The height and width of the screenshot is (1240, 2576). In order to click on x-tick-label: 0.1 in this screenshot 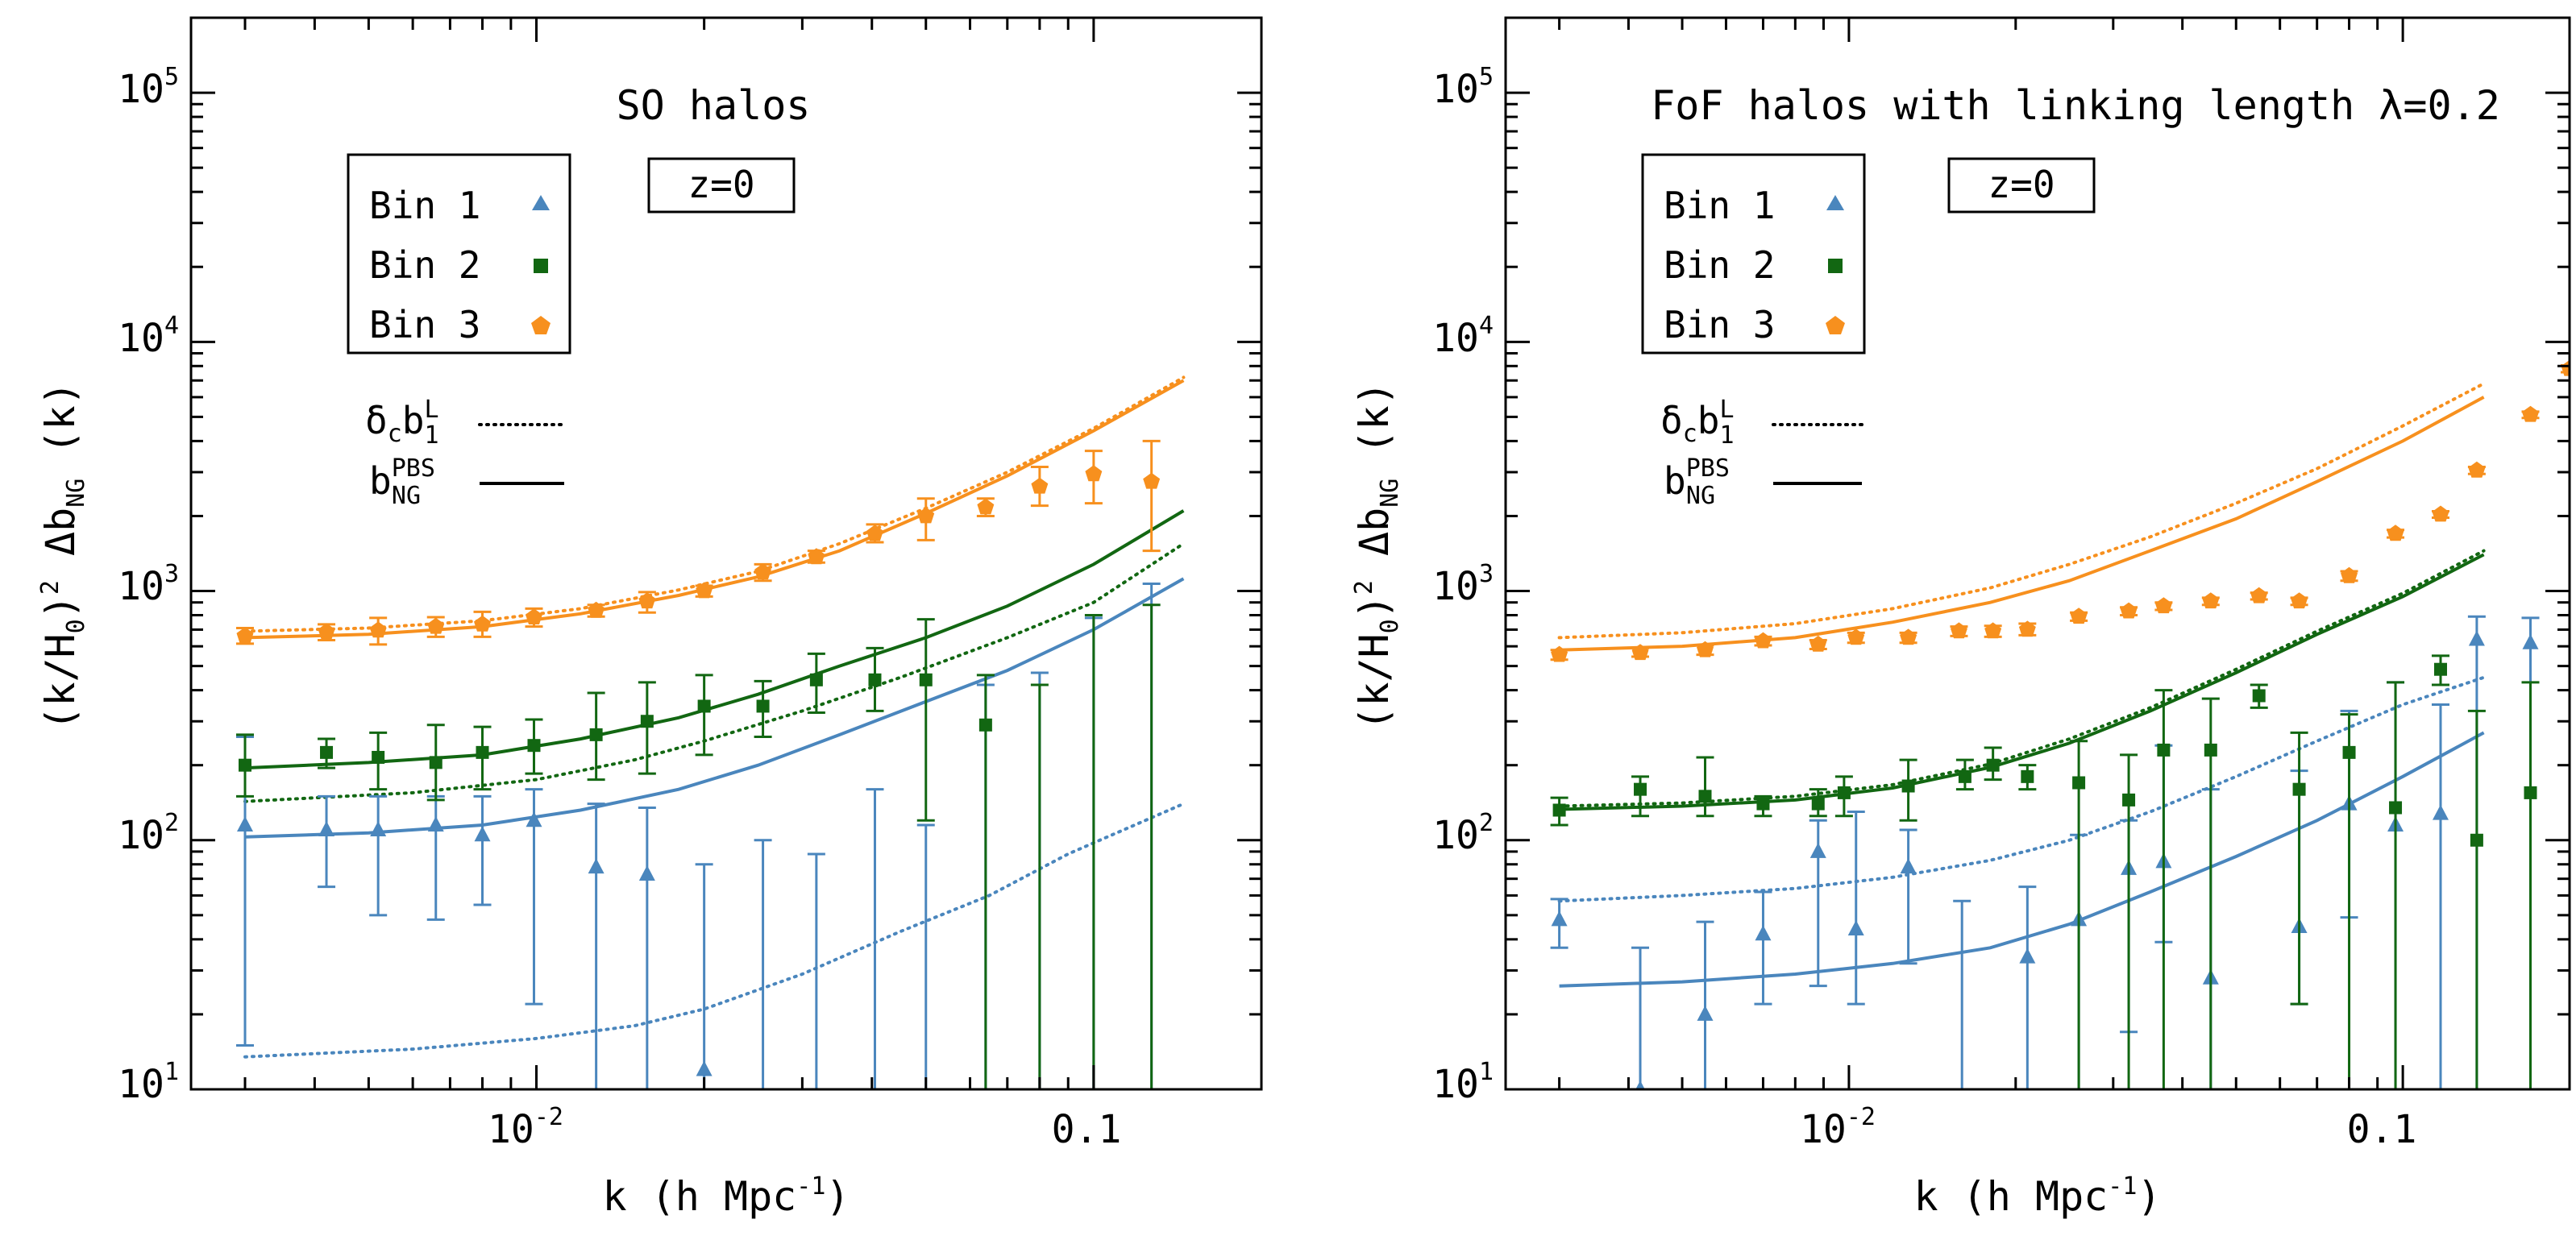, I will do `click(2382, 1129)`.